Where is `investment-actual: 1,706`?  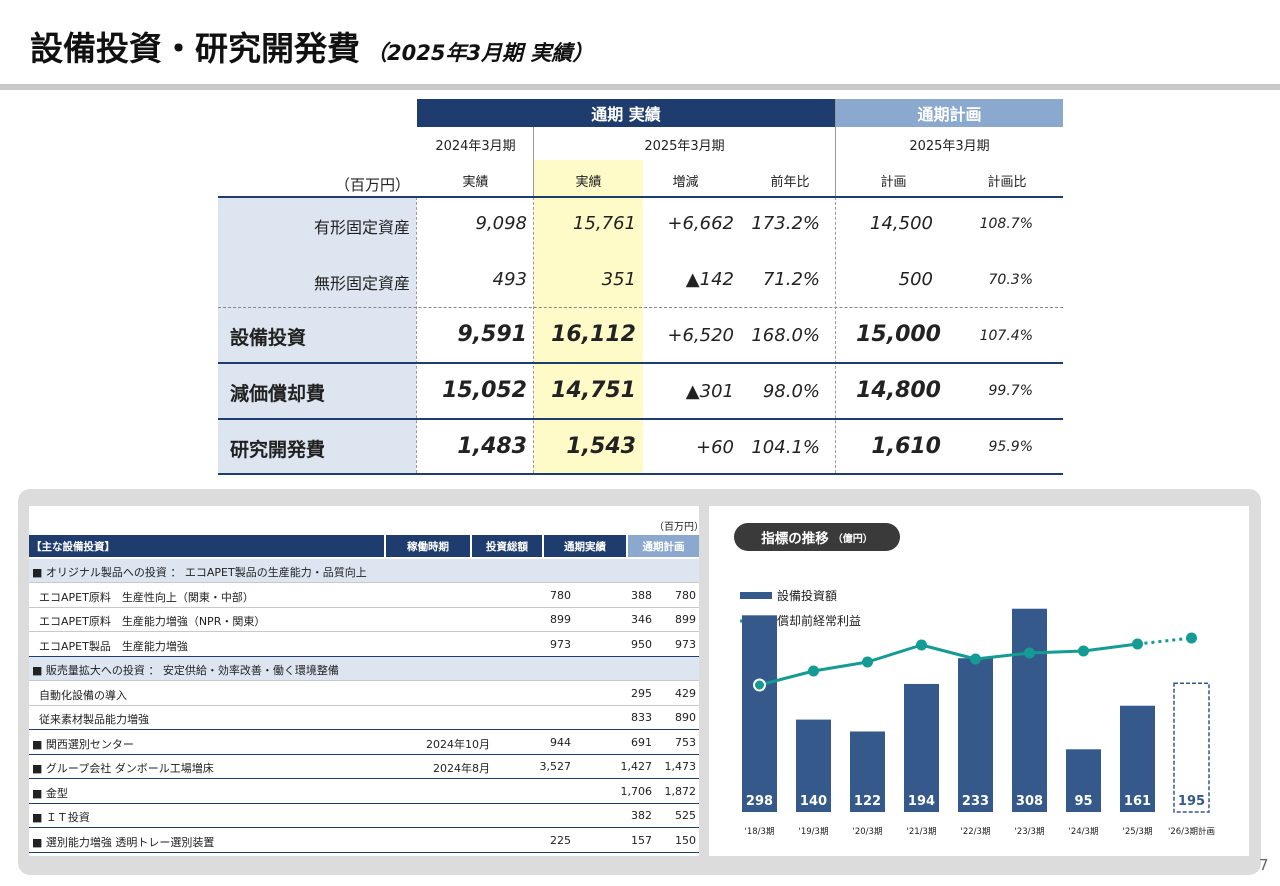 investment-actual: 1,706 is located at coordinates (636, 791).